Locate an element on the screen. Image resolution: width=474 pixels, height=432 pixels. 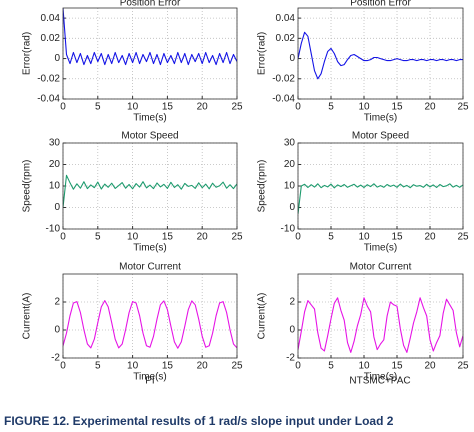
y-tick-label: -2 is located at coordinates (290, 358).